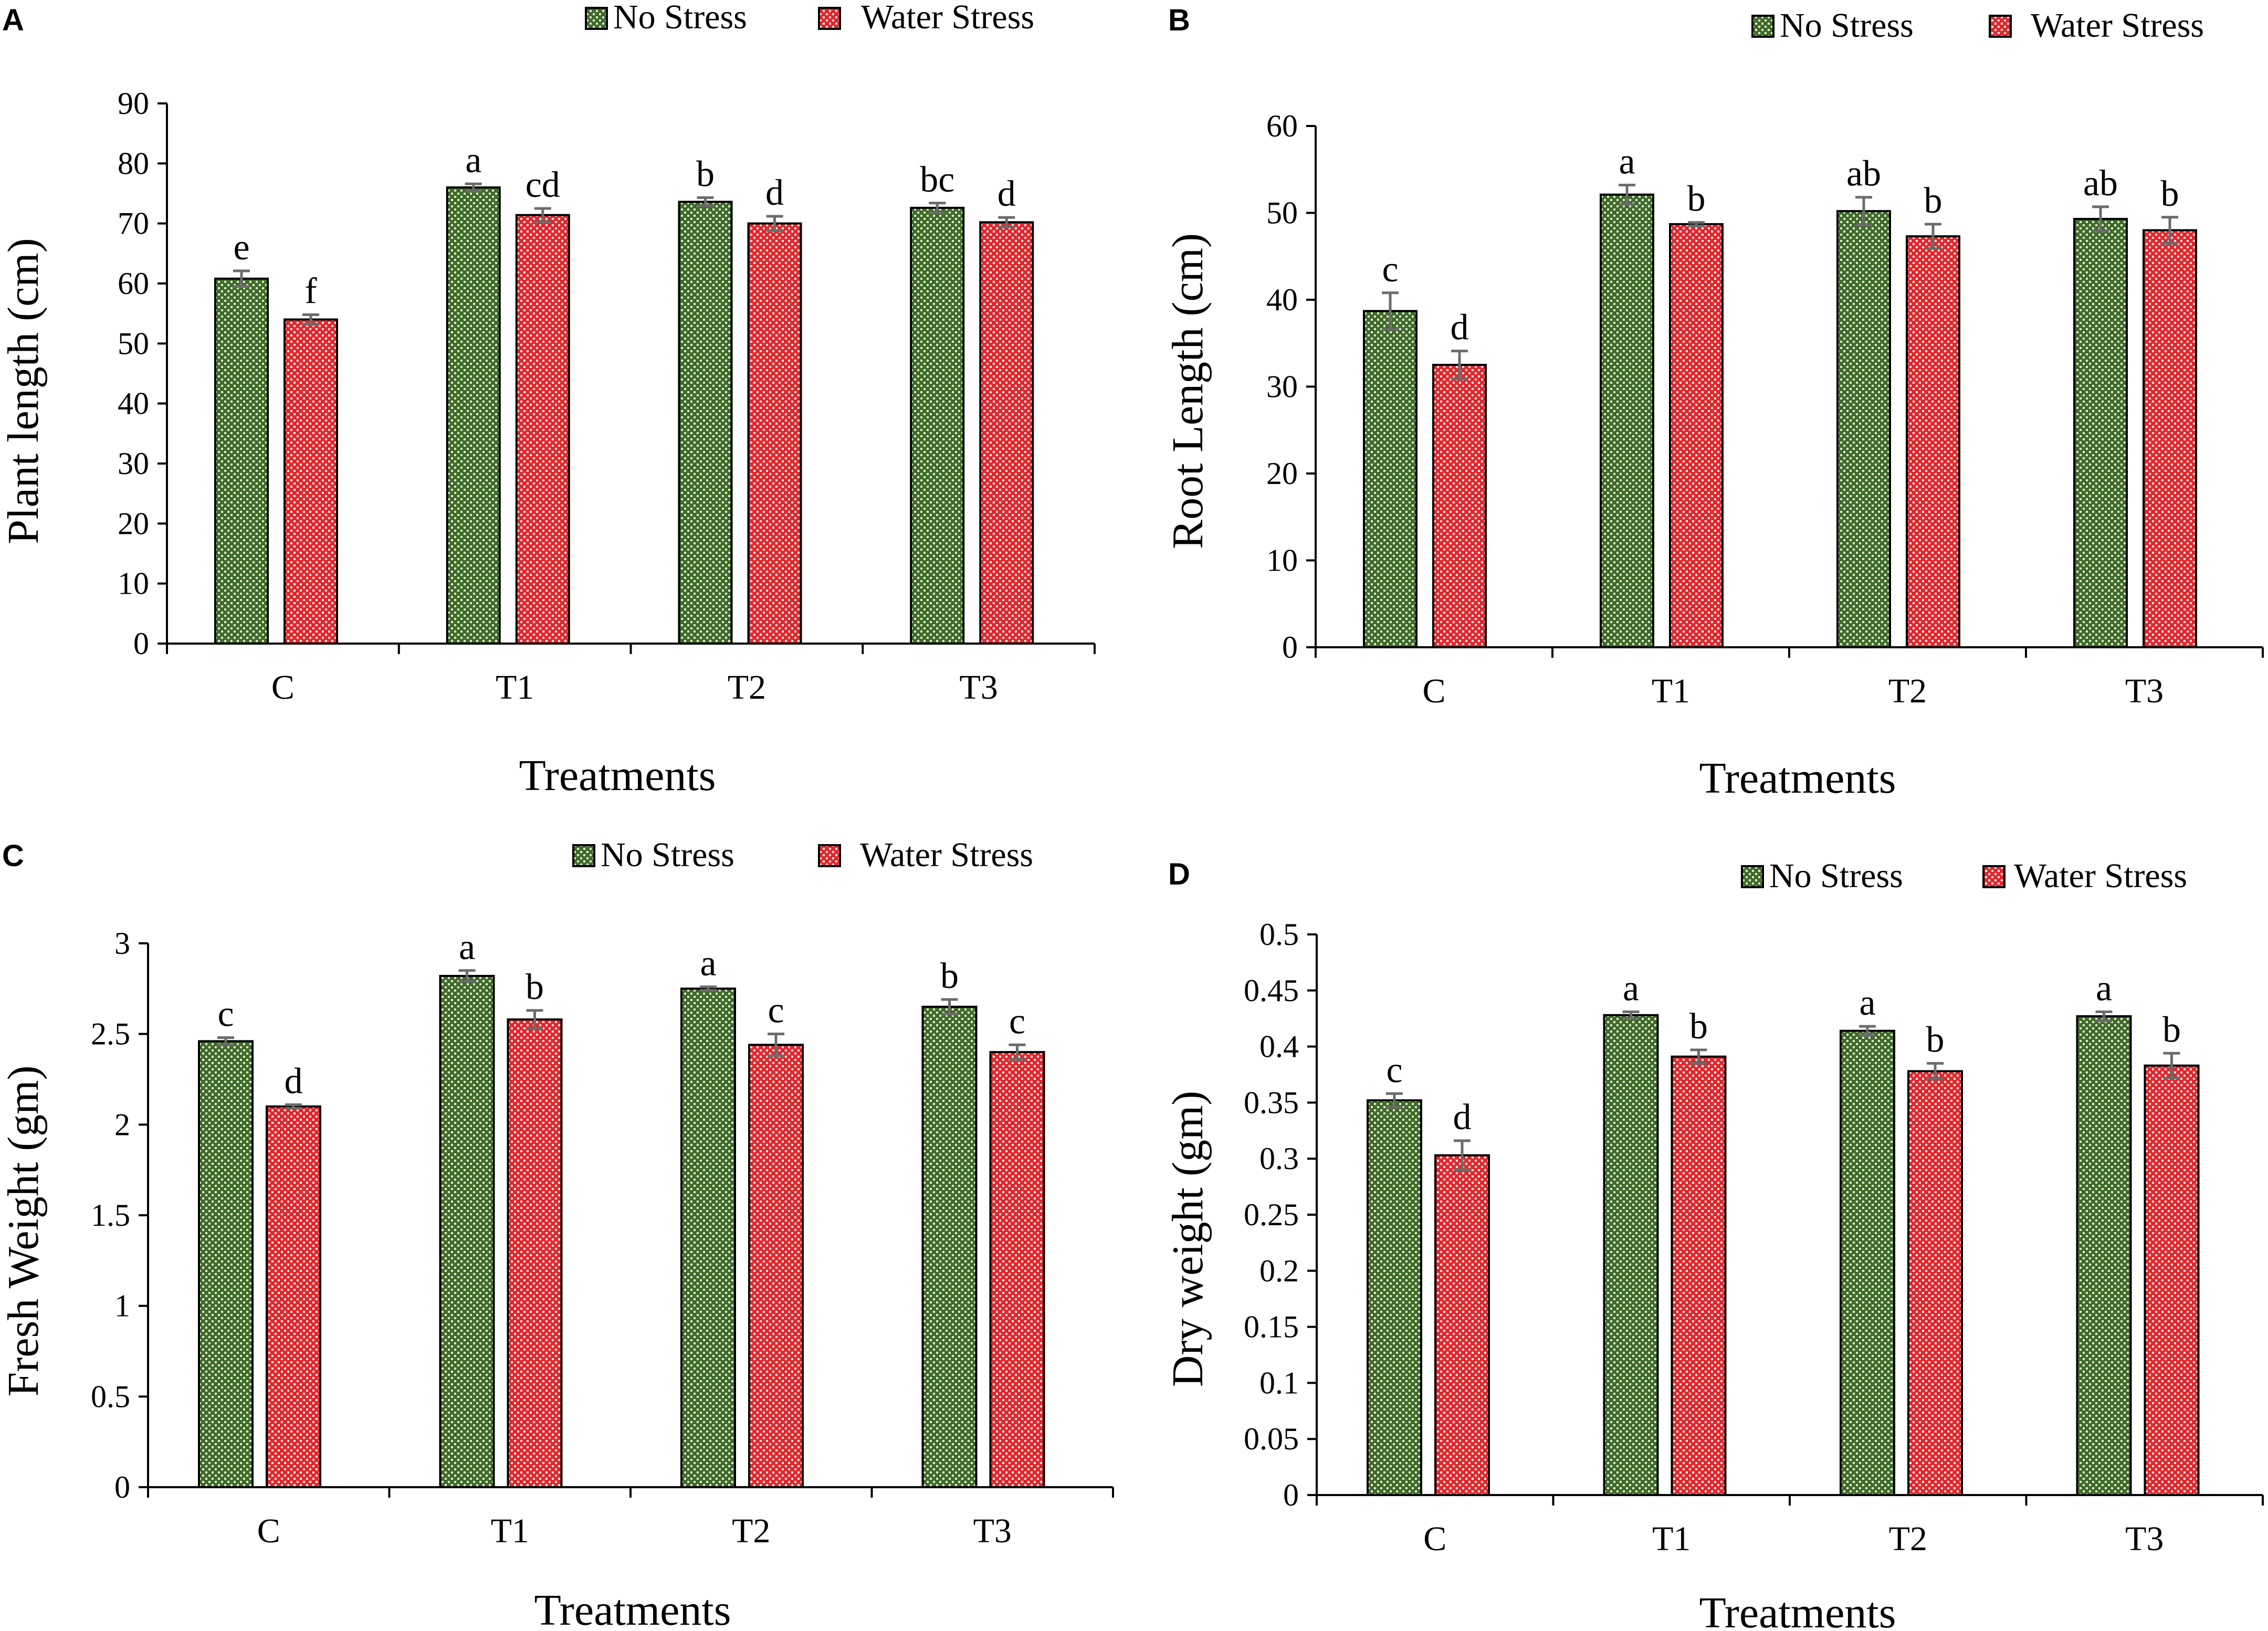  I want to click on y-tick-label: 70, so click(133, 224).